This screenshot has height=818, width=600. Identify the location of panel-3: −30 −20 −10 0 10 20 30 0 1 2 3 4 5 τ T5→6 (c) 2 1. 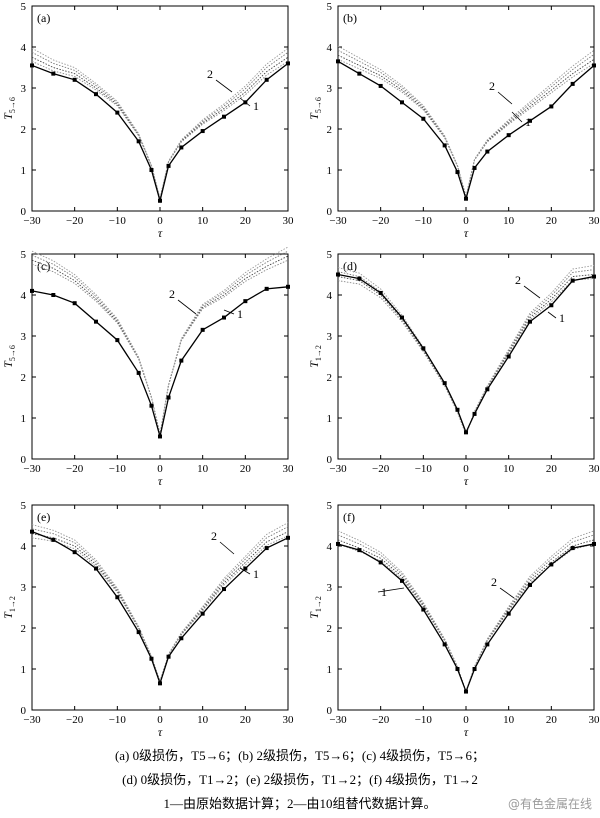
(147, 367).